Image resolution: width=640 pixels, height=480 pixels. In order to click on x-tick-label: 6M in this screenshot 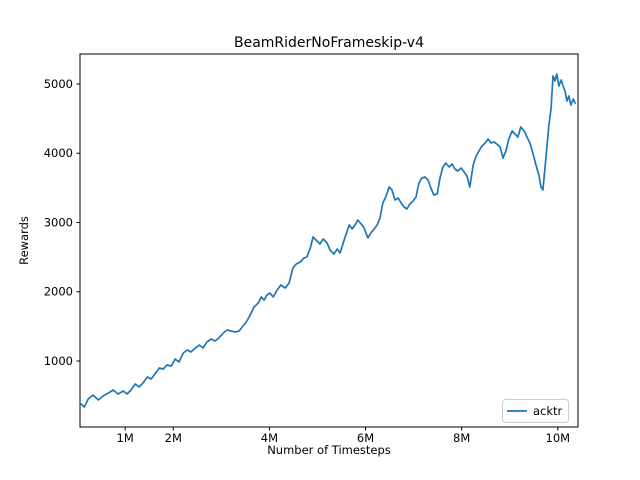, I will do `click(365, 438)`.